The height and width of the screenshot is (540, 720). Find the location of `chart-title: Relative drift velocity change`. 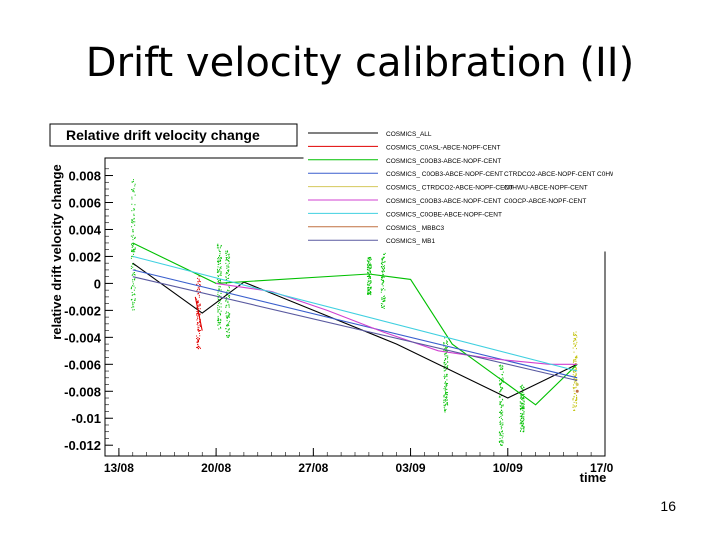

chart-title: Relative drift velocity change is located at coordinates (163, 135).